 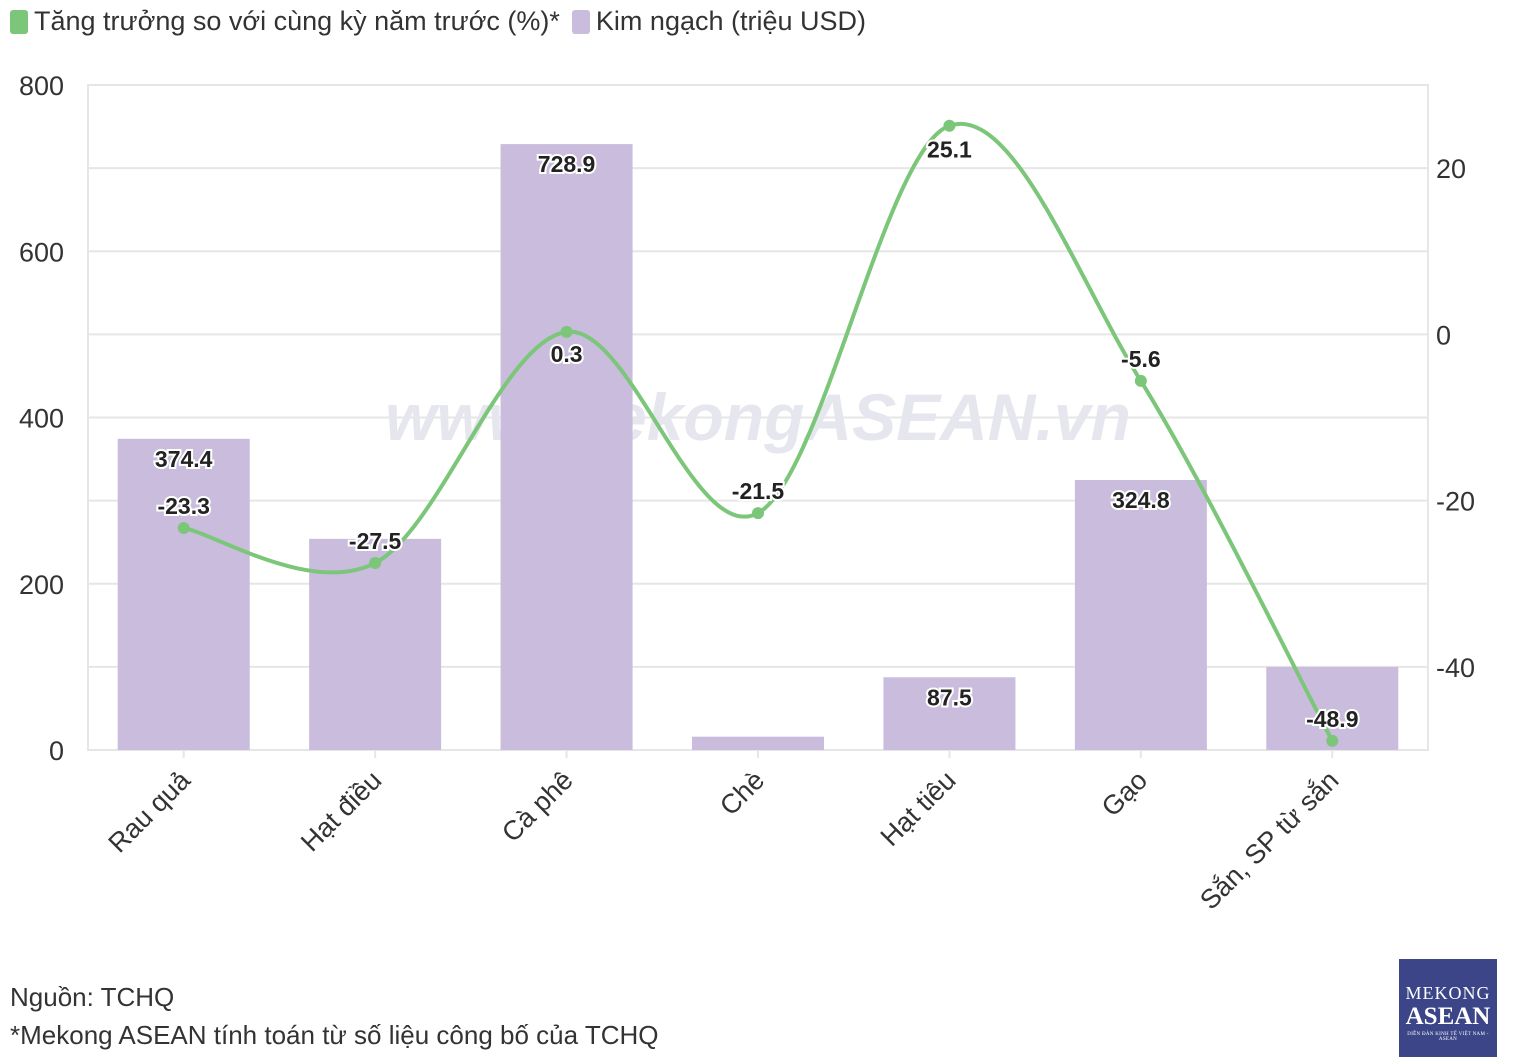 I want to click on y-right-tick-label: -20, so click(x=1455, y=502).